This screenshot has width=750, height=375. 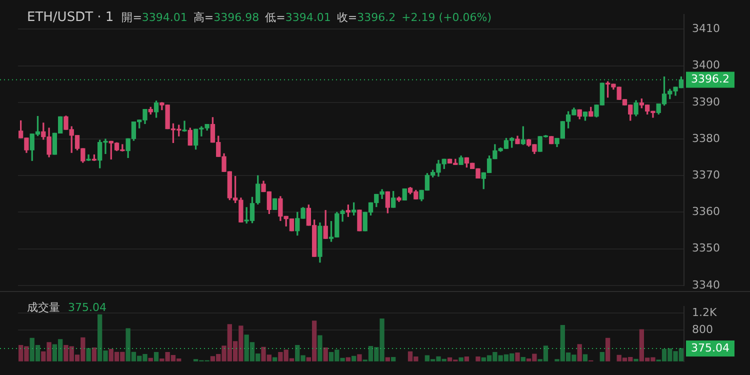 What do you see at coordinates (706, 211) in the screenshot?
I see `y-tick-label: 3360` at bounding box center [706, 211].